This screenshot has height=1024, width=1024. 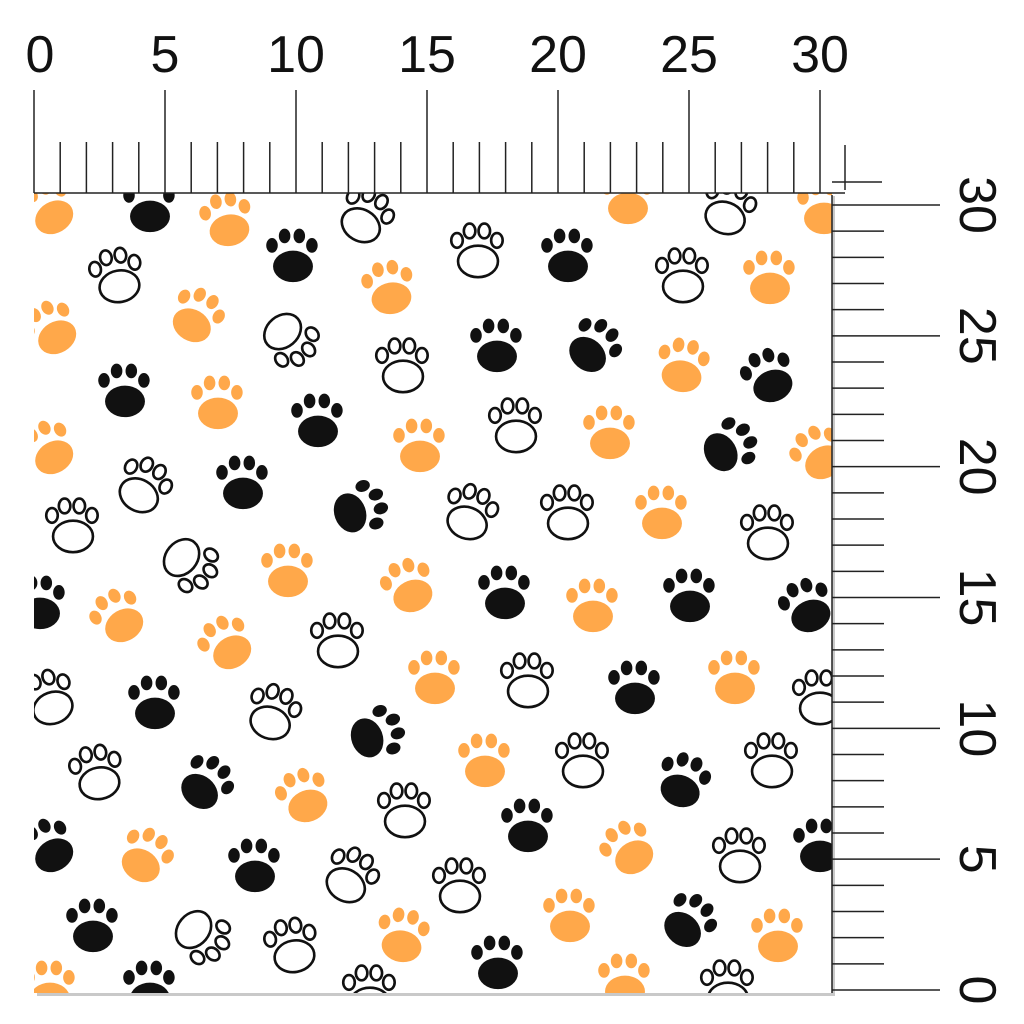 I want to click on right-ruler-label: 0, so click(x=977, y=990).